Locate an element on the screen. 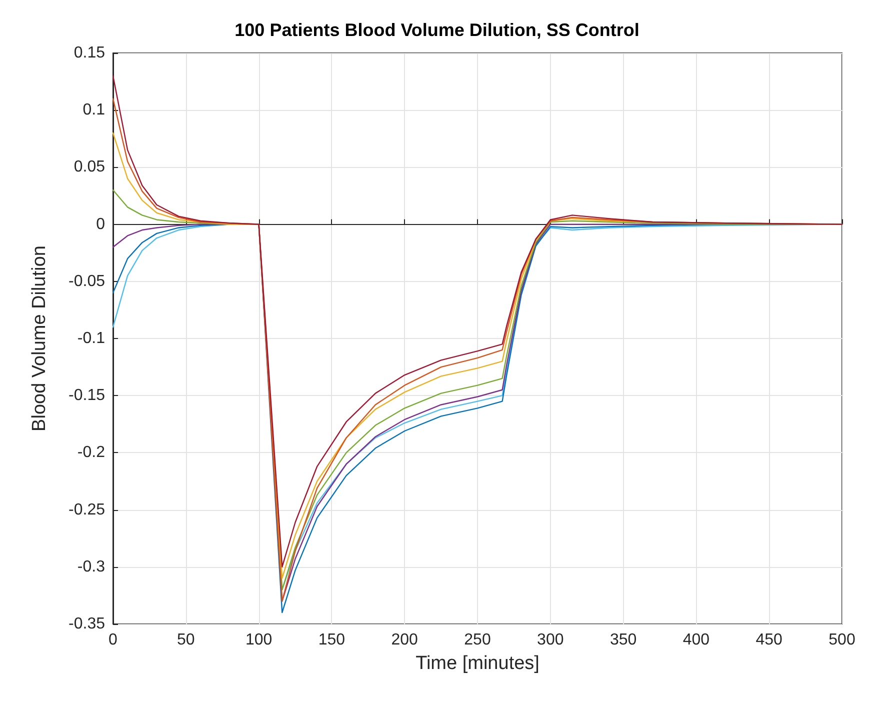 The image size is (874, 707). y-tick-label: 0.05 is located at coordinates (90, 167).